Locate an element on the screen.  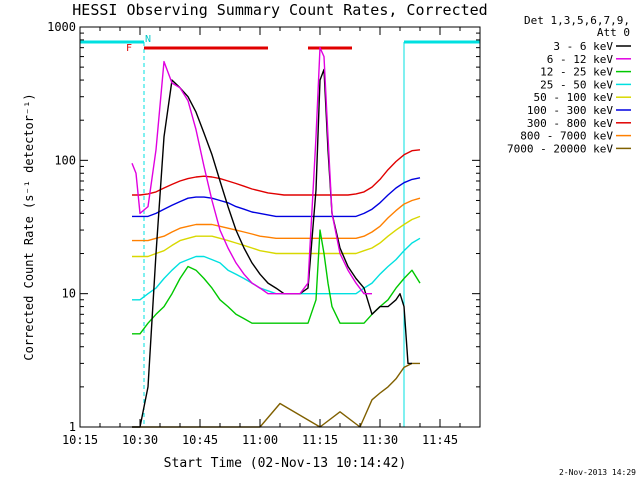
plot-timestamp: 2-Nov-2013 14:29 is located at coordinates (597, 472).